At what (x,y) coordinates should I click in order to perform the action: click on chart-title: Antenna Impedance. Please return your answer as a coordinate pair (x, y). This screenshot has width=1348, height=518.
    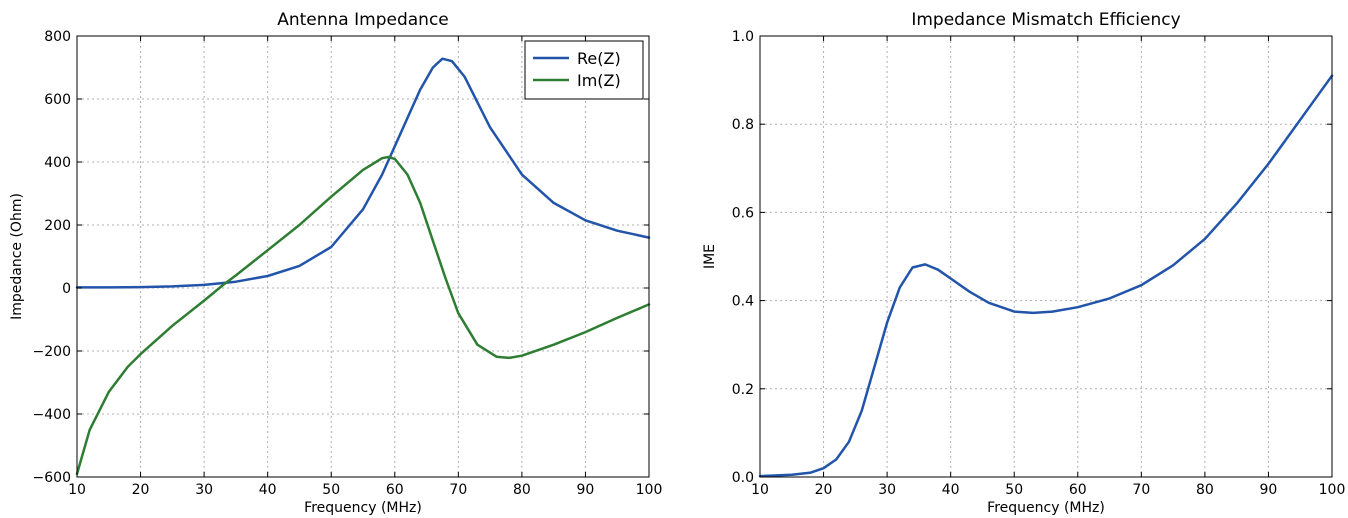
    Looking at the image, I should click on (363, 20).